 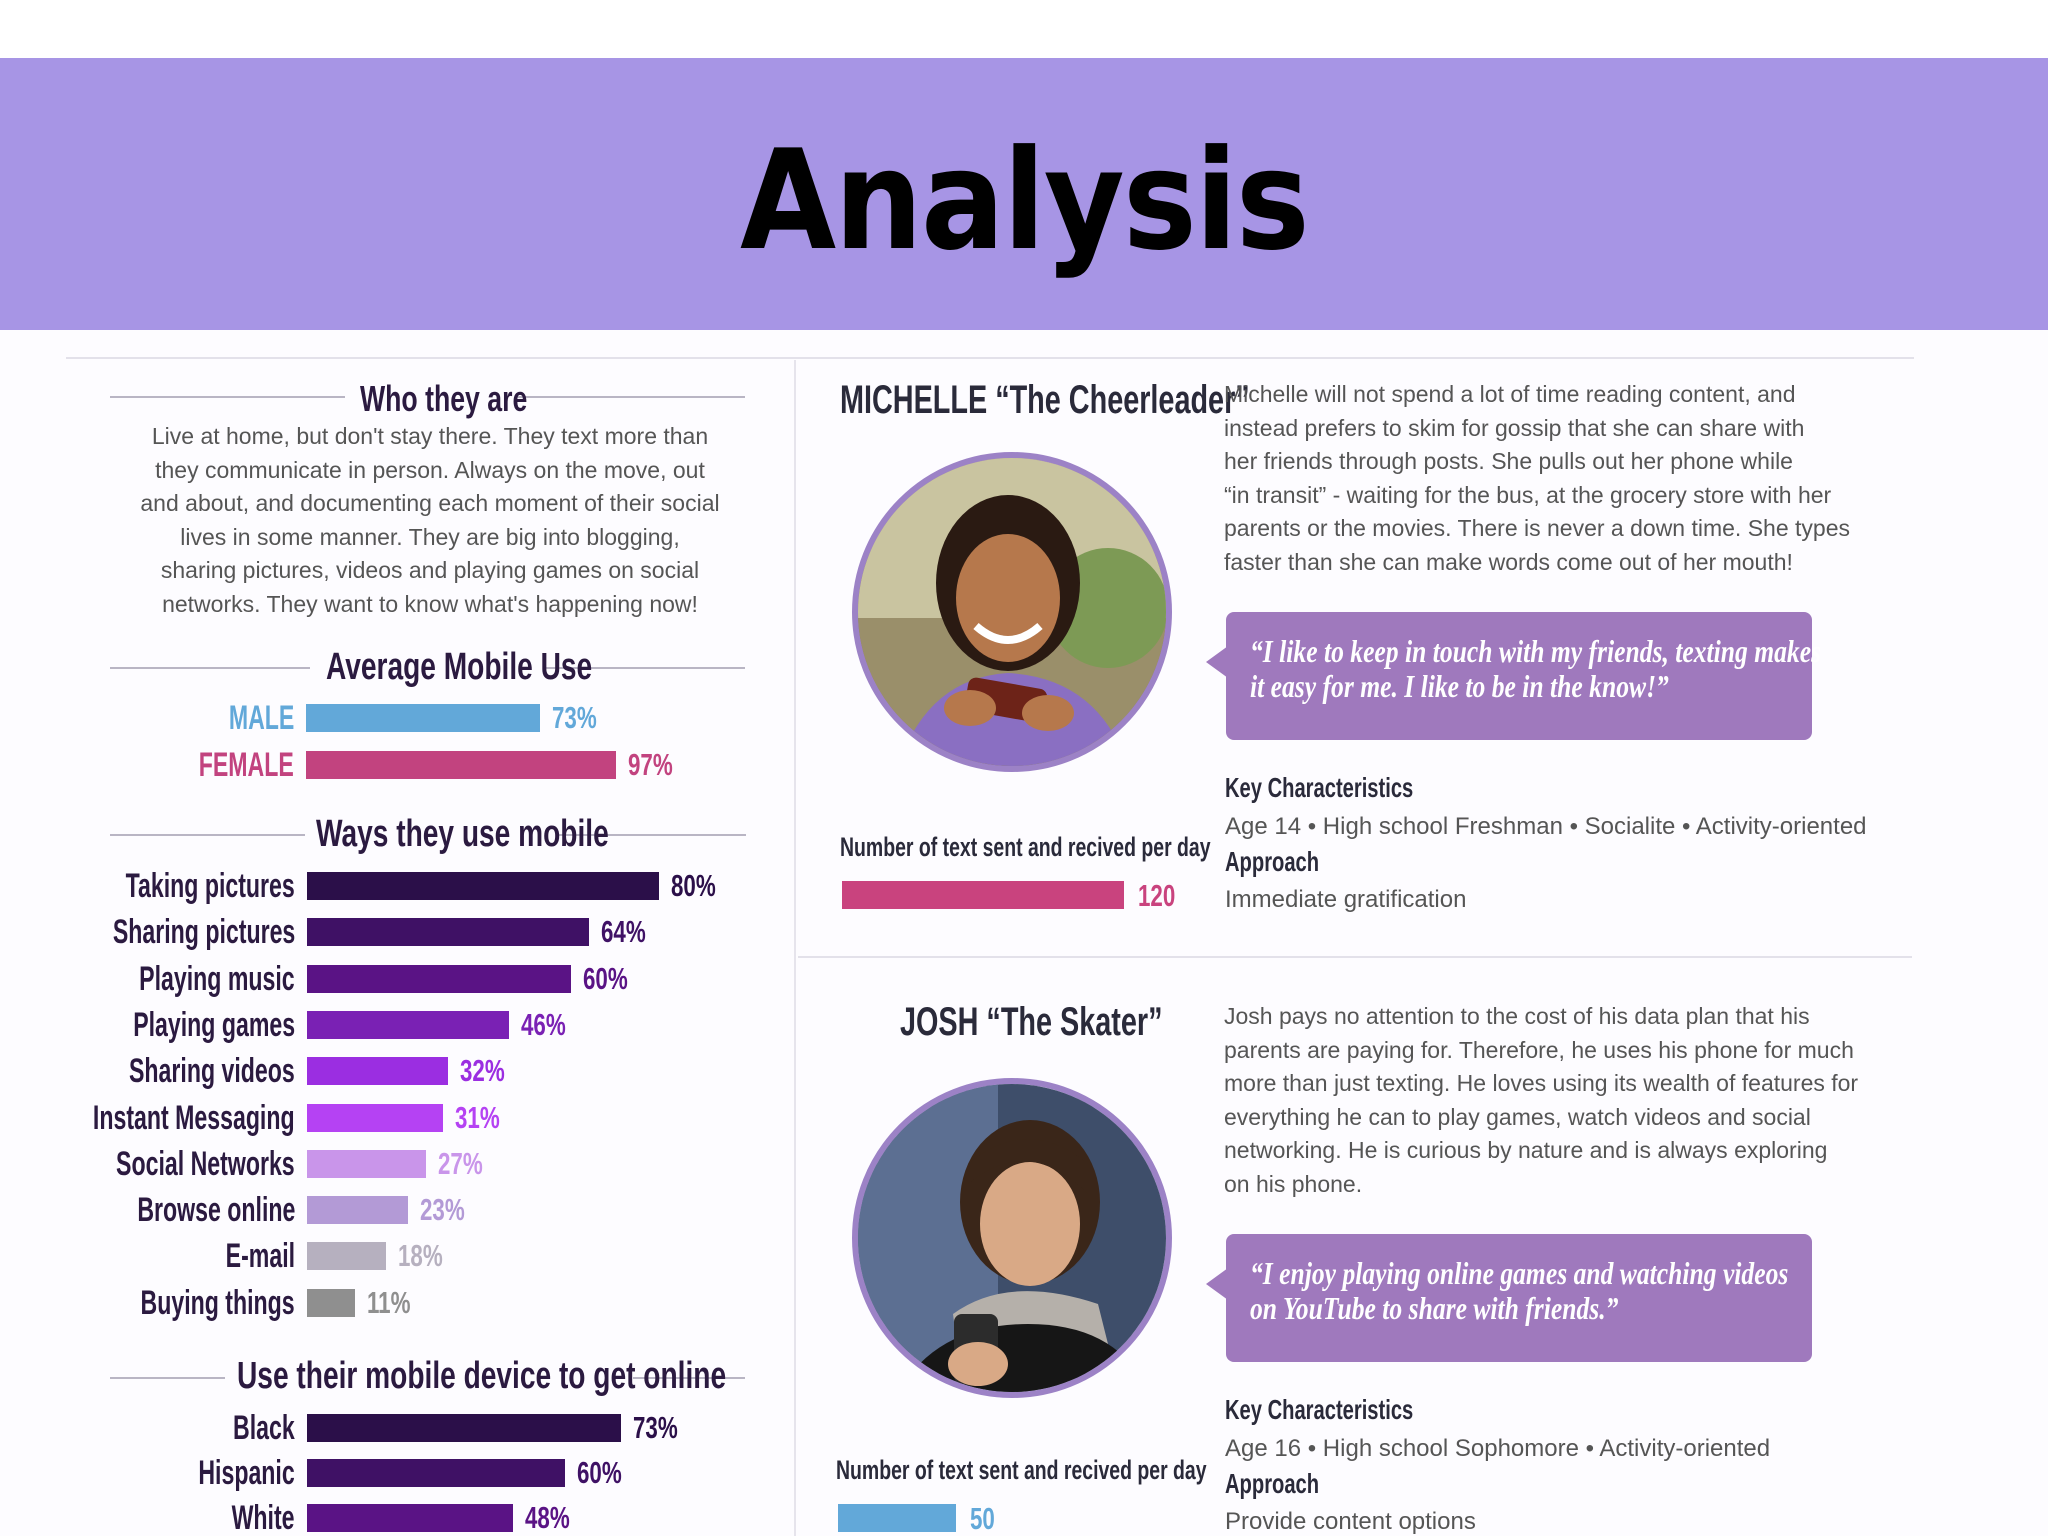 I want to click on michelle-approach-heading: Approach, so click(x=1272, y=861).